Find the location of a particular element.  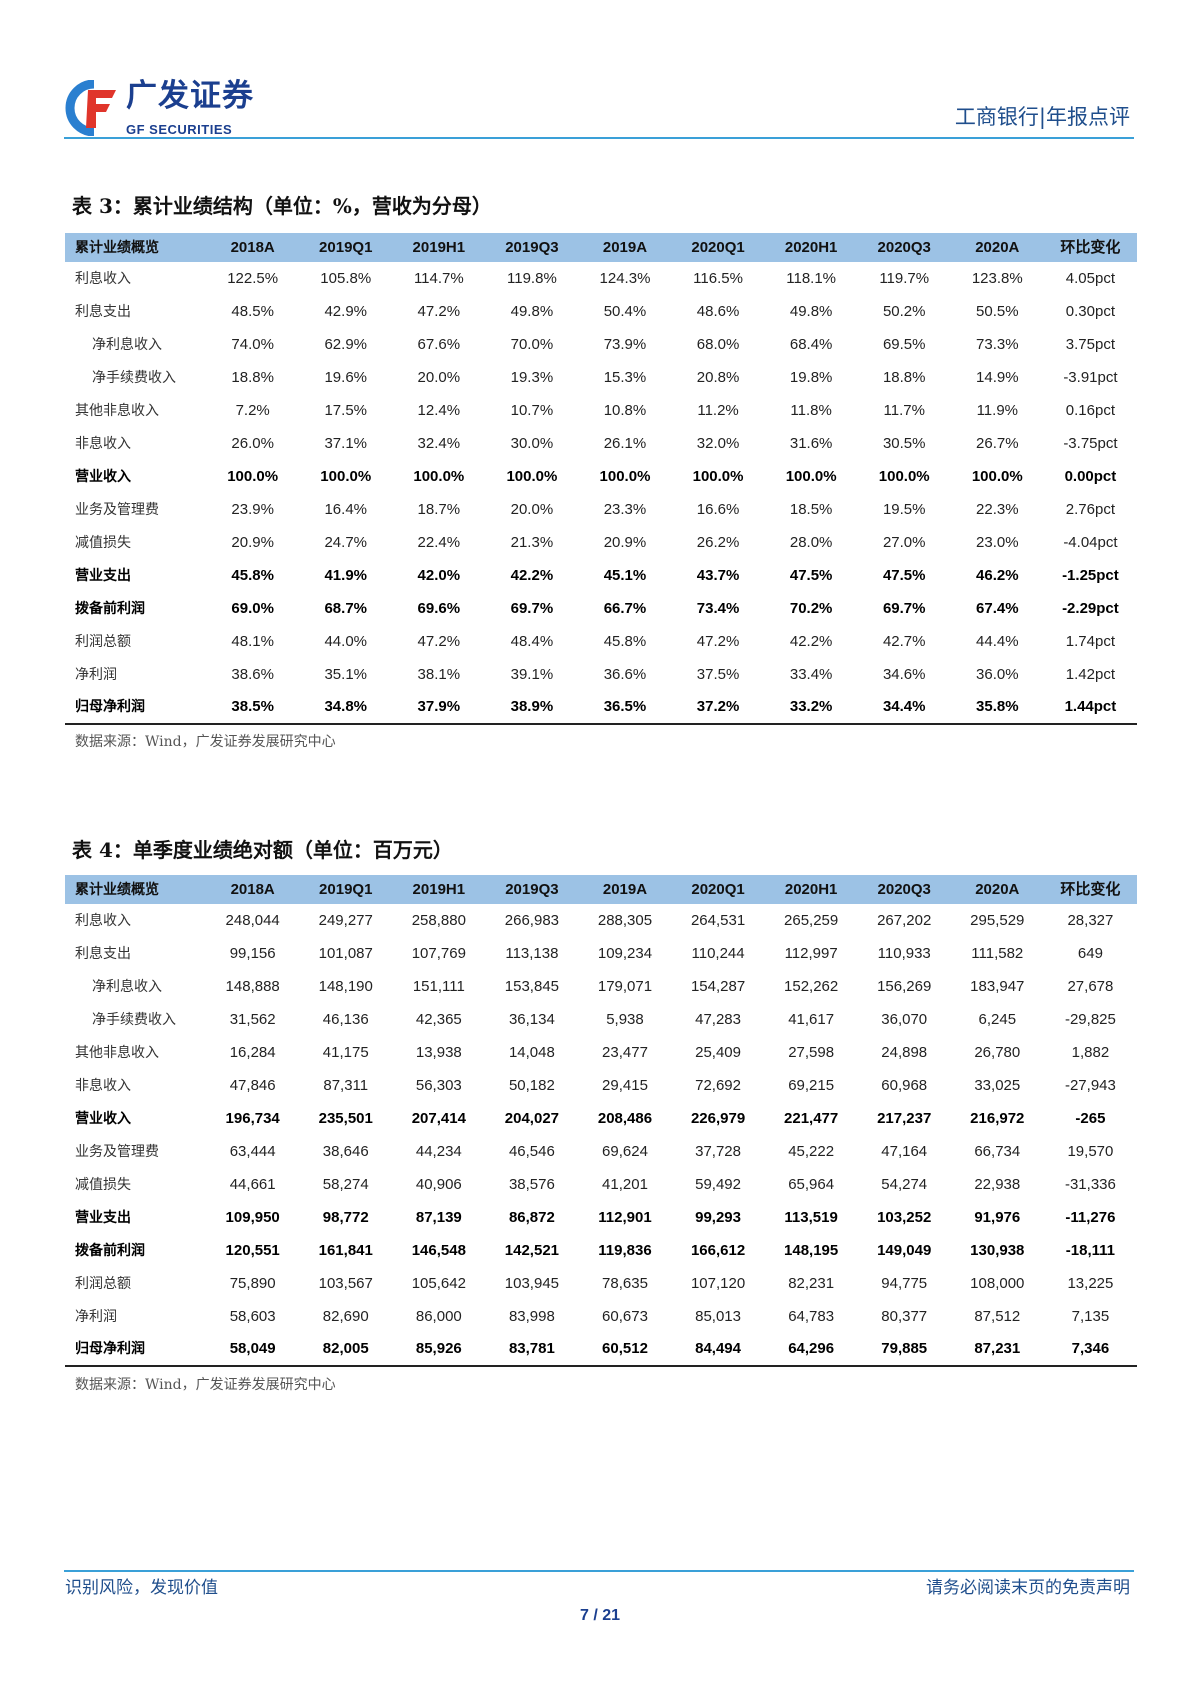

table4-title: 表 4：单季度业绩绝对额（单位：百万元） is located at coordinates (262, 850).